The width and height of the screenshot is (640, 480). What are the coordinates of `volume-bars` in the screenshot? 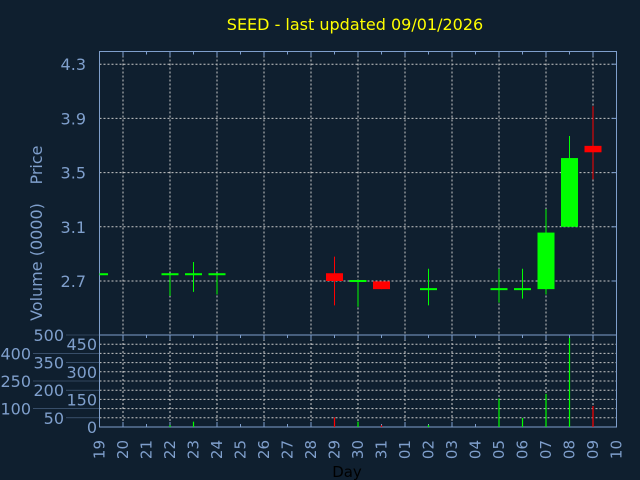 It's located at (381, 382).